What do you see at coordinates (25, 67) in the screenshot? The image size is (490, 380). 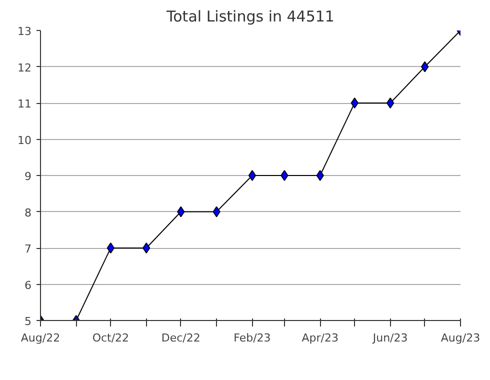 I see `y-tick-label: 12` at bounding box center [25, 67].